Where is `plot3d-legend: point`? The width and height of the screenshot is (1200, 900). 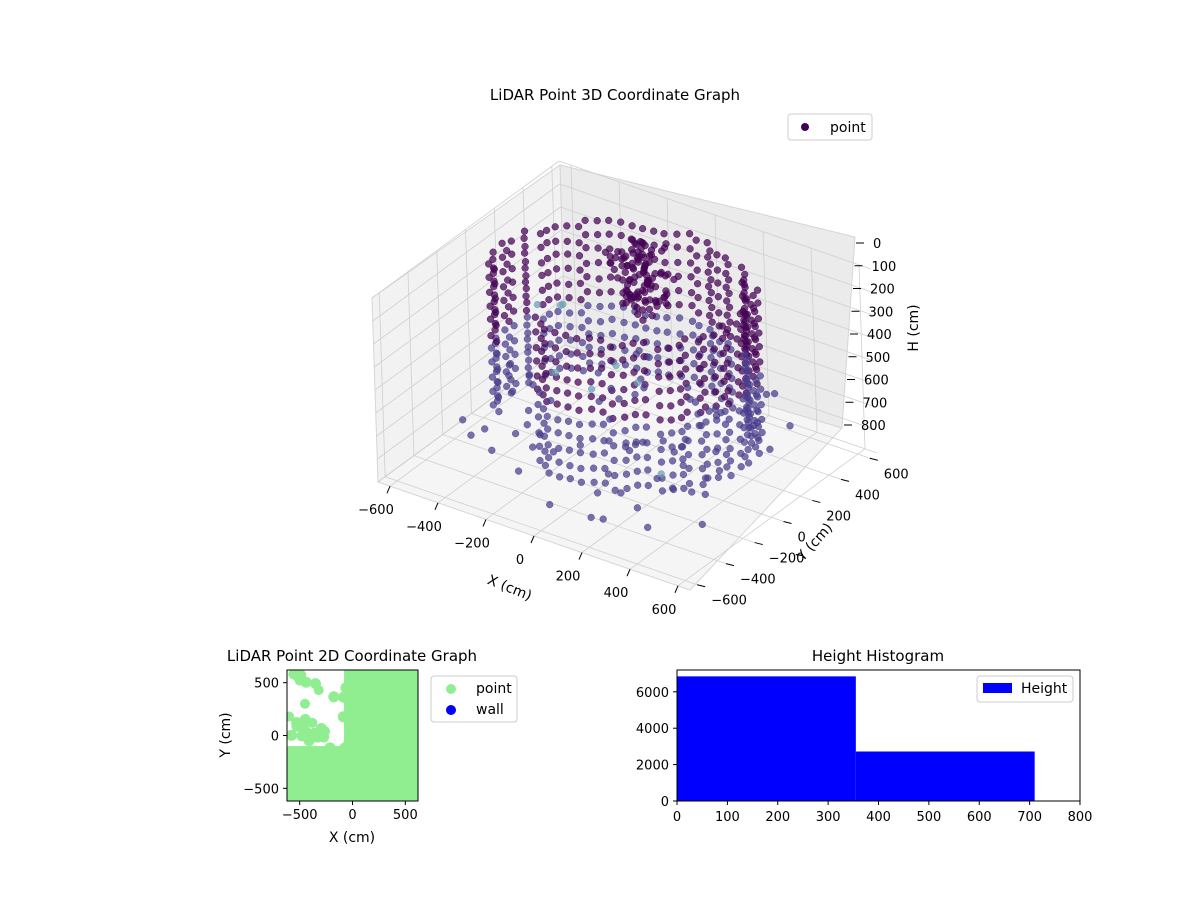
plot3d-legend: point is located at coordinates (830, 127).